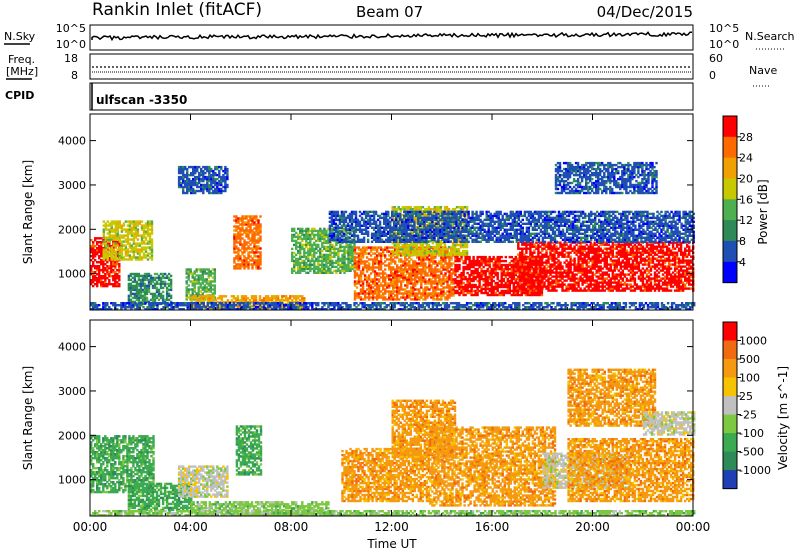 This screenshot has width=800, height=558. I want to click on noise-trace, so click(392, 36).